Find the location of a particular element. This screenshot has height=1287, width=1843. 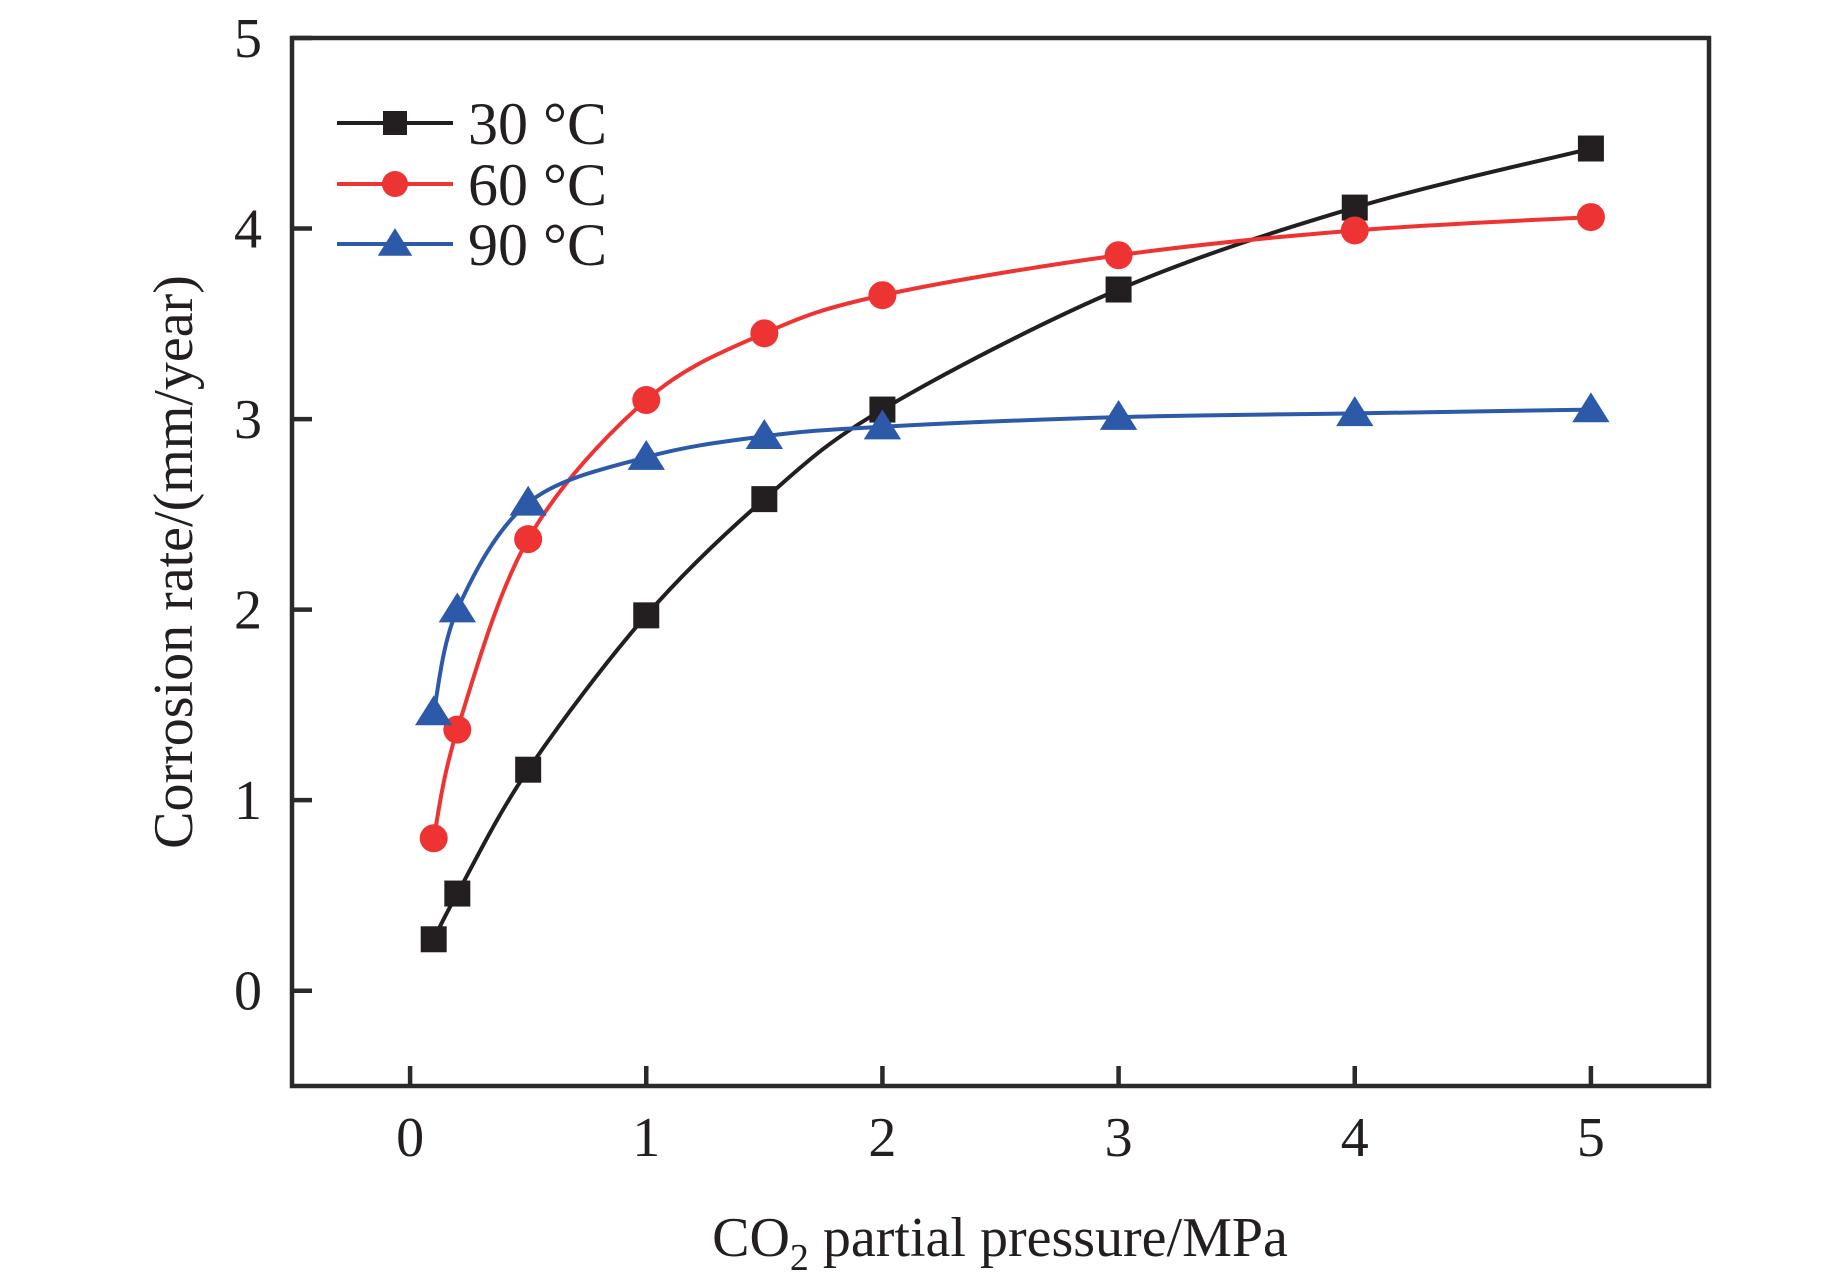

y-tick-label: 2 is located at coordinates (248, 611).